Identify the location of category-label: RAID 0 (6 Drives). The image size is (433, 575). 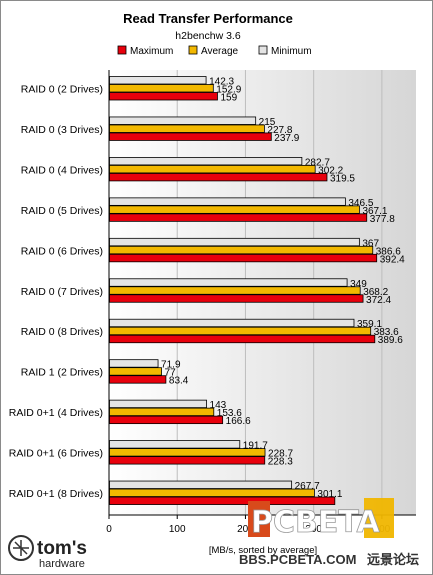
(62, 251).